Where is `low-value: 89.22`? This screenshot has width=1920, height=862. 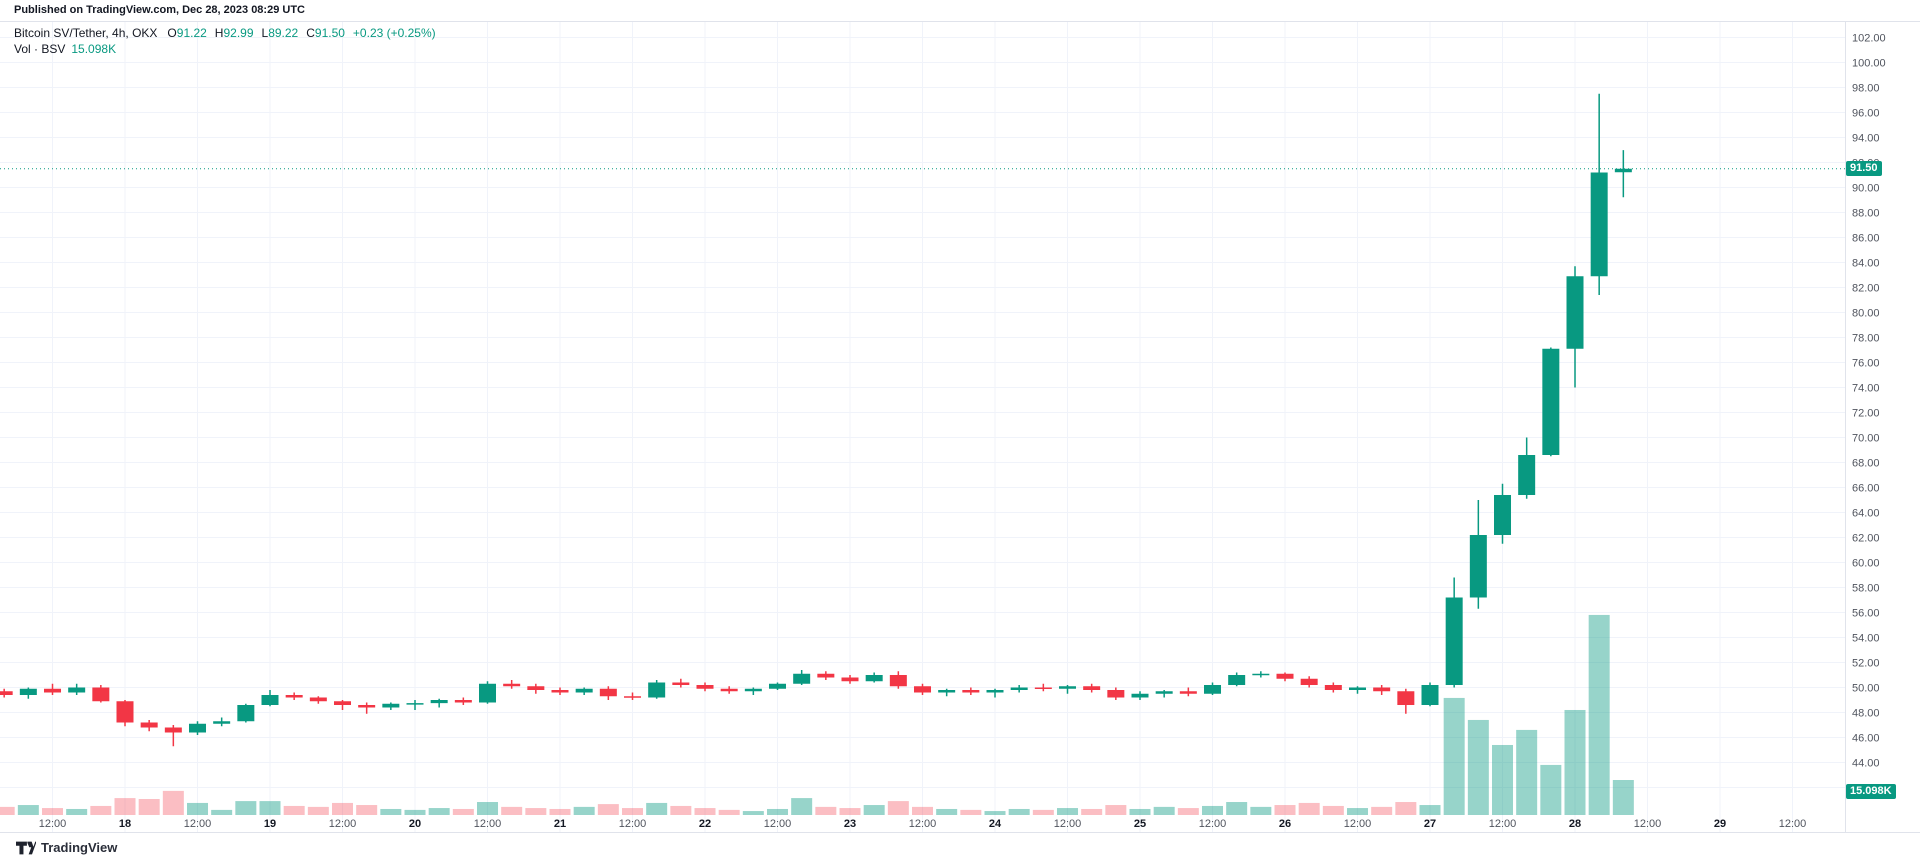
low-value: 89.22 is located at coordinates (283, 33).